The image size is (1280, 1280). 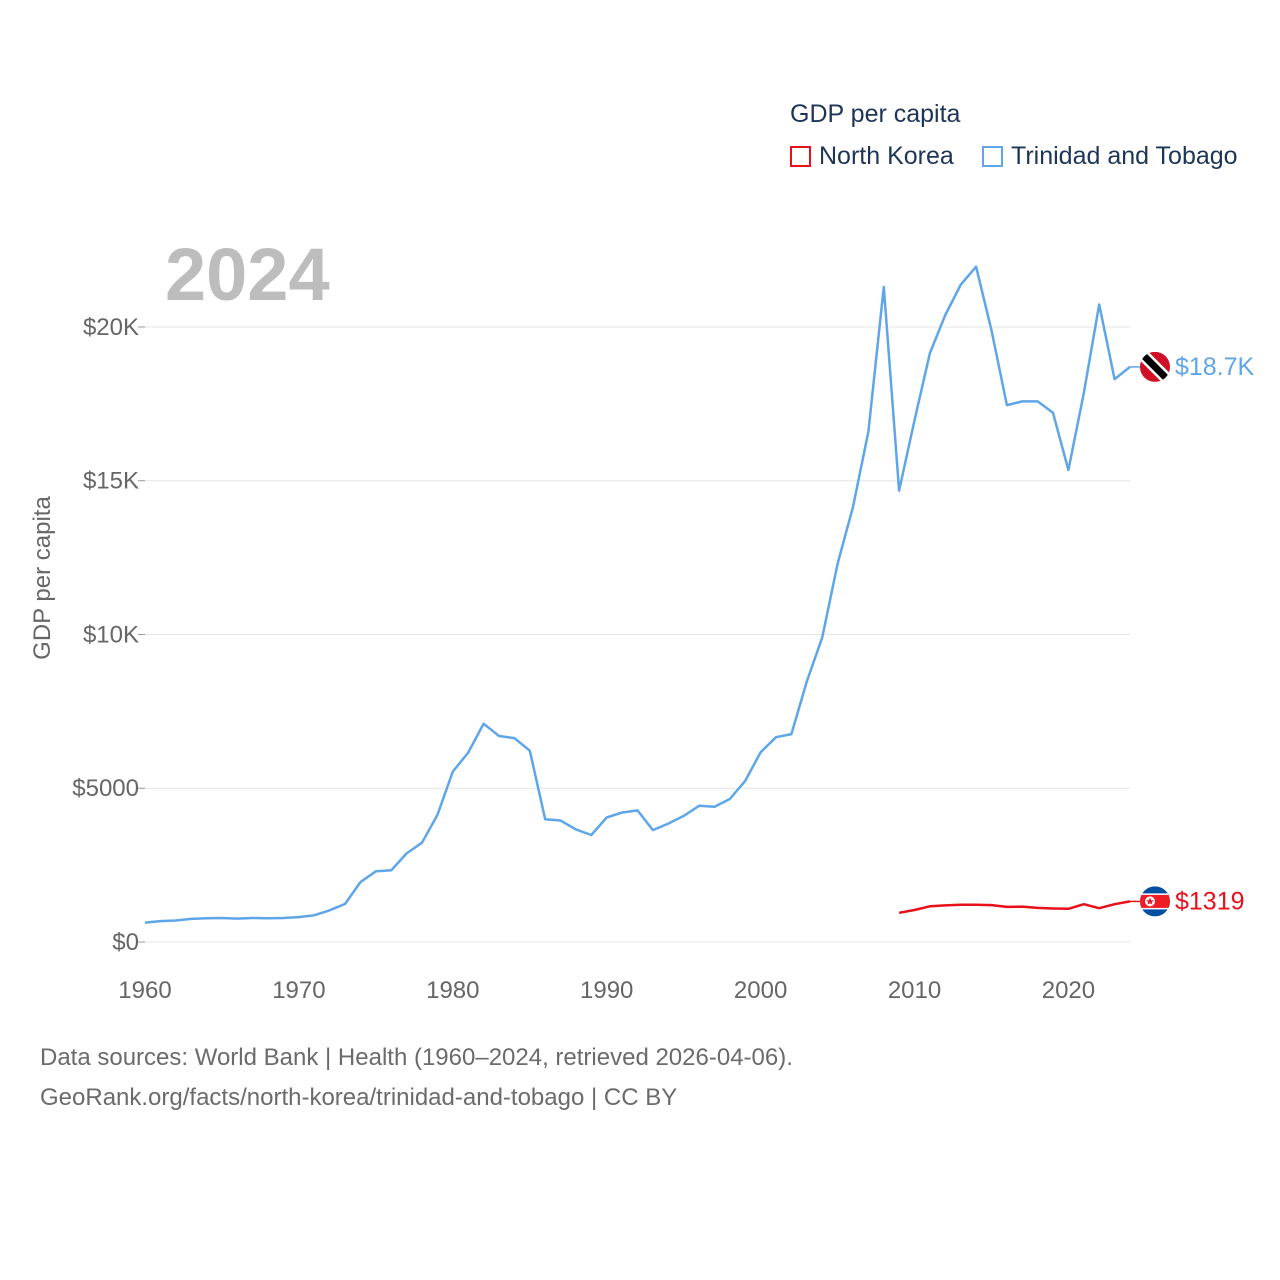 I want to click on end-label-north-korea: $1319, so click(x=1210, y=901).